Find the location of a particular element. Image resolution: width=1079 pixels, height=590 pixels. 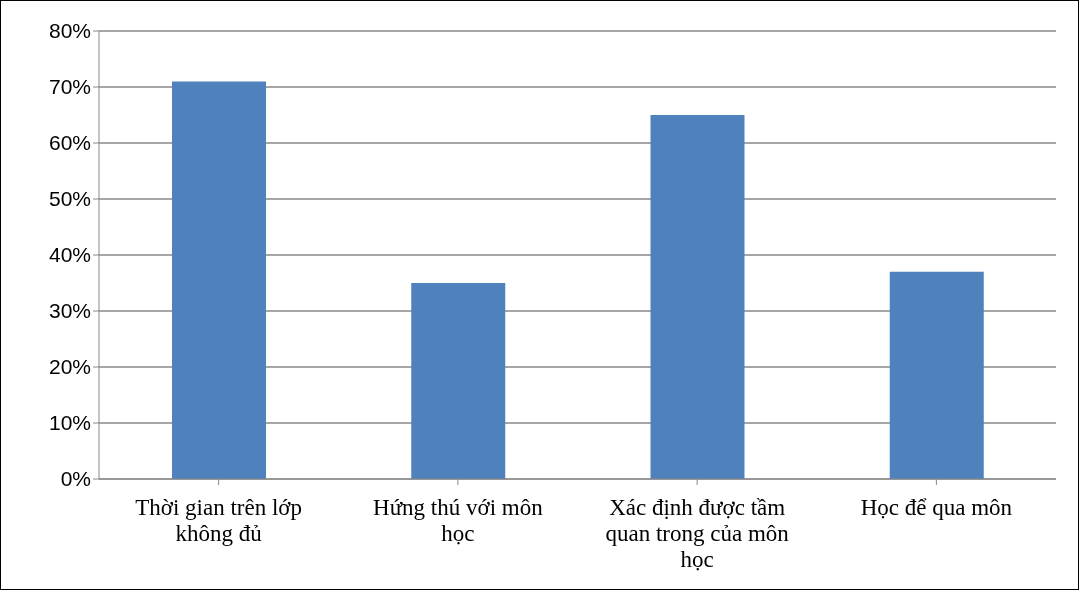

y-tick-label: 30% is located at coordinates (69, 311).